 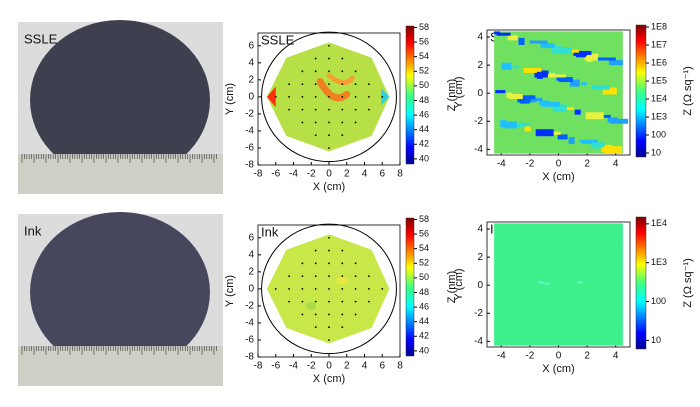 What do you see at coordinates (659, 80) in the screenshot?
I see `colorbar-tick-label: 1E5` at bounding box center [659, 80].